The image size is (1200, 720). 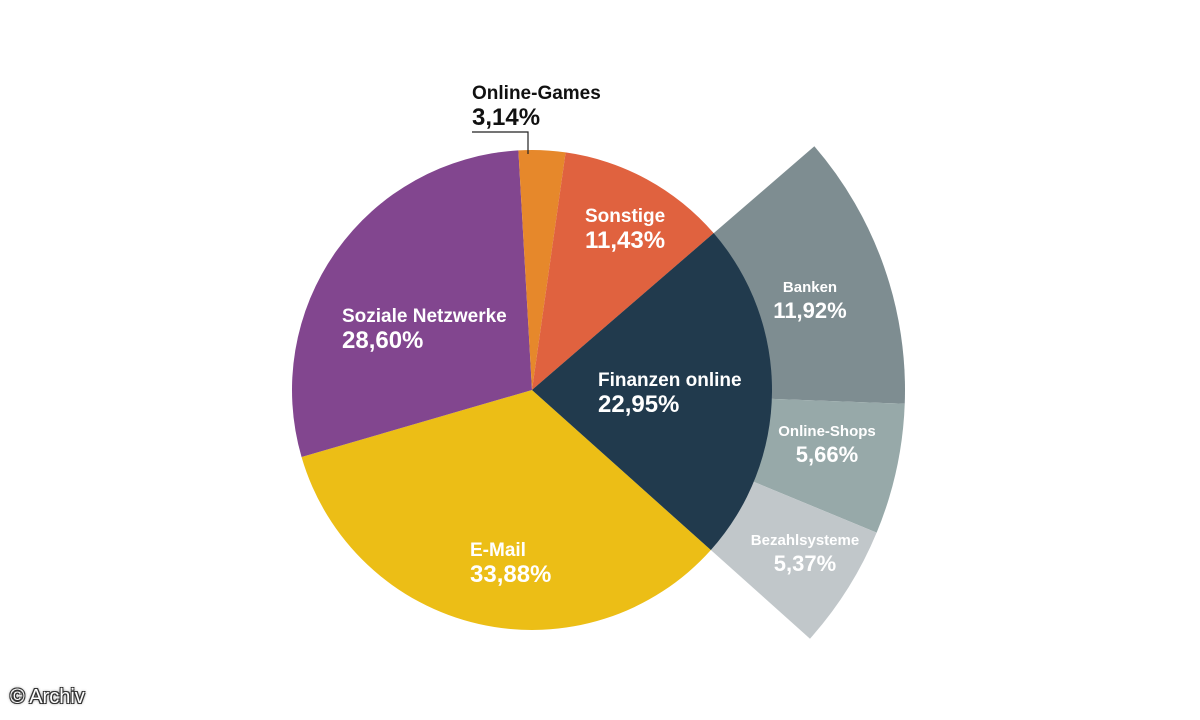 What do you see at coordinates (827, 431) in the screenshot?
I see `breakdown-label-online-shops: Online-Shops` at bounding box center [827, 431].